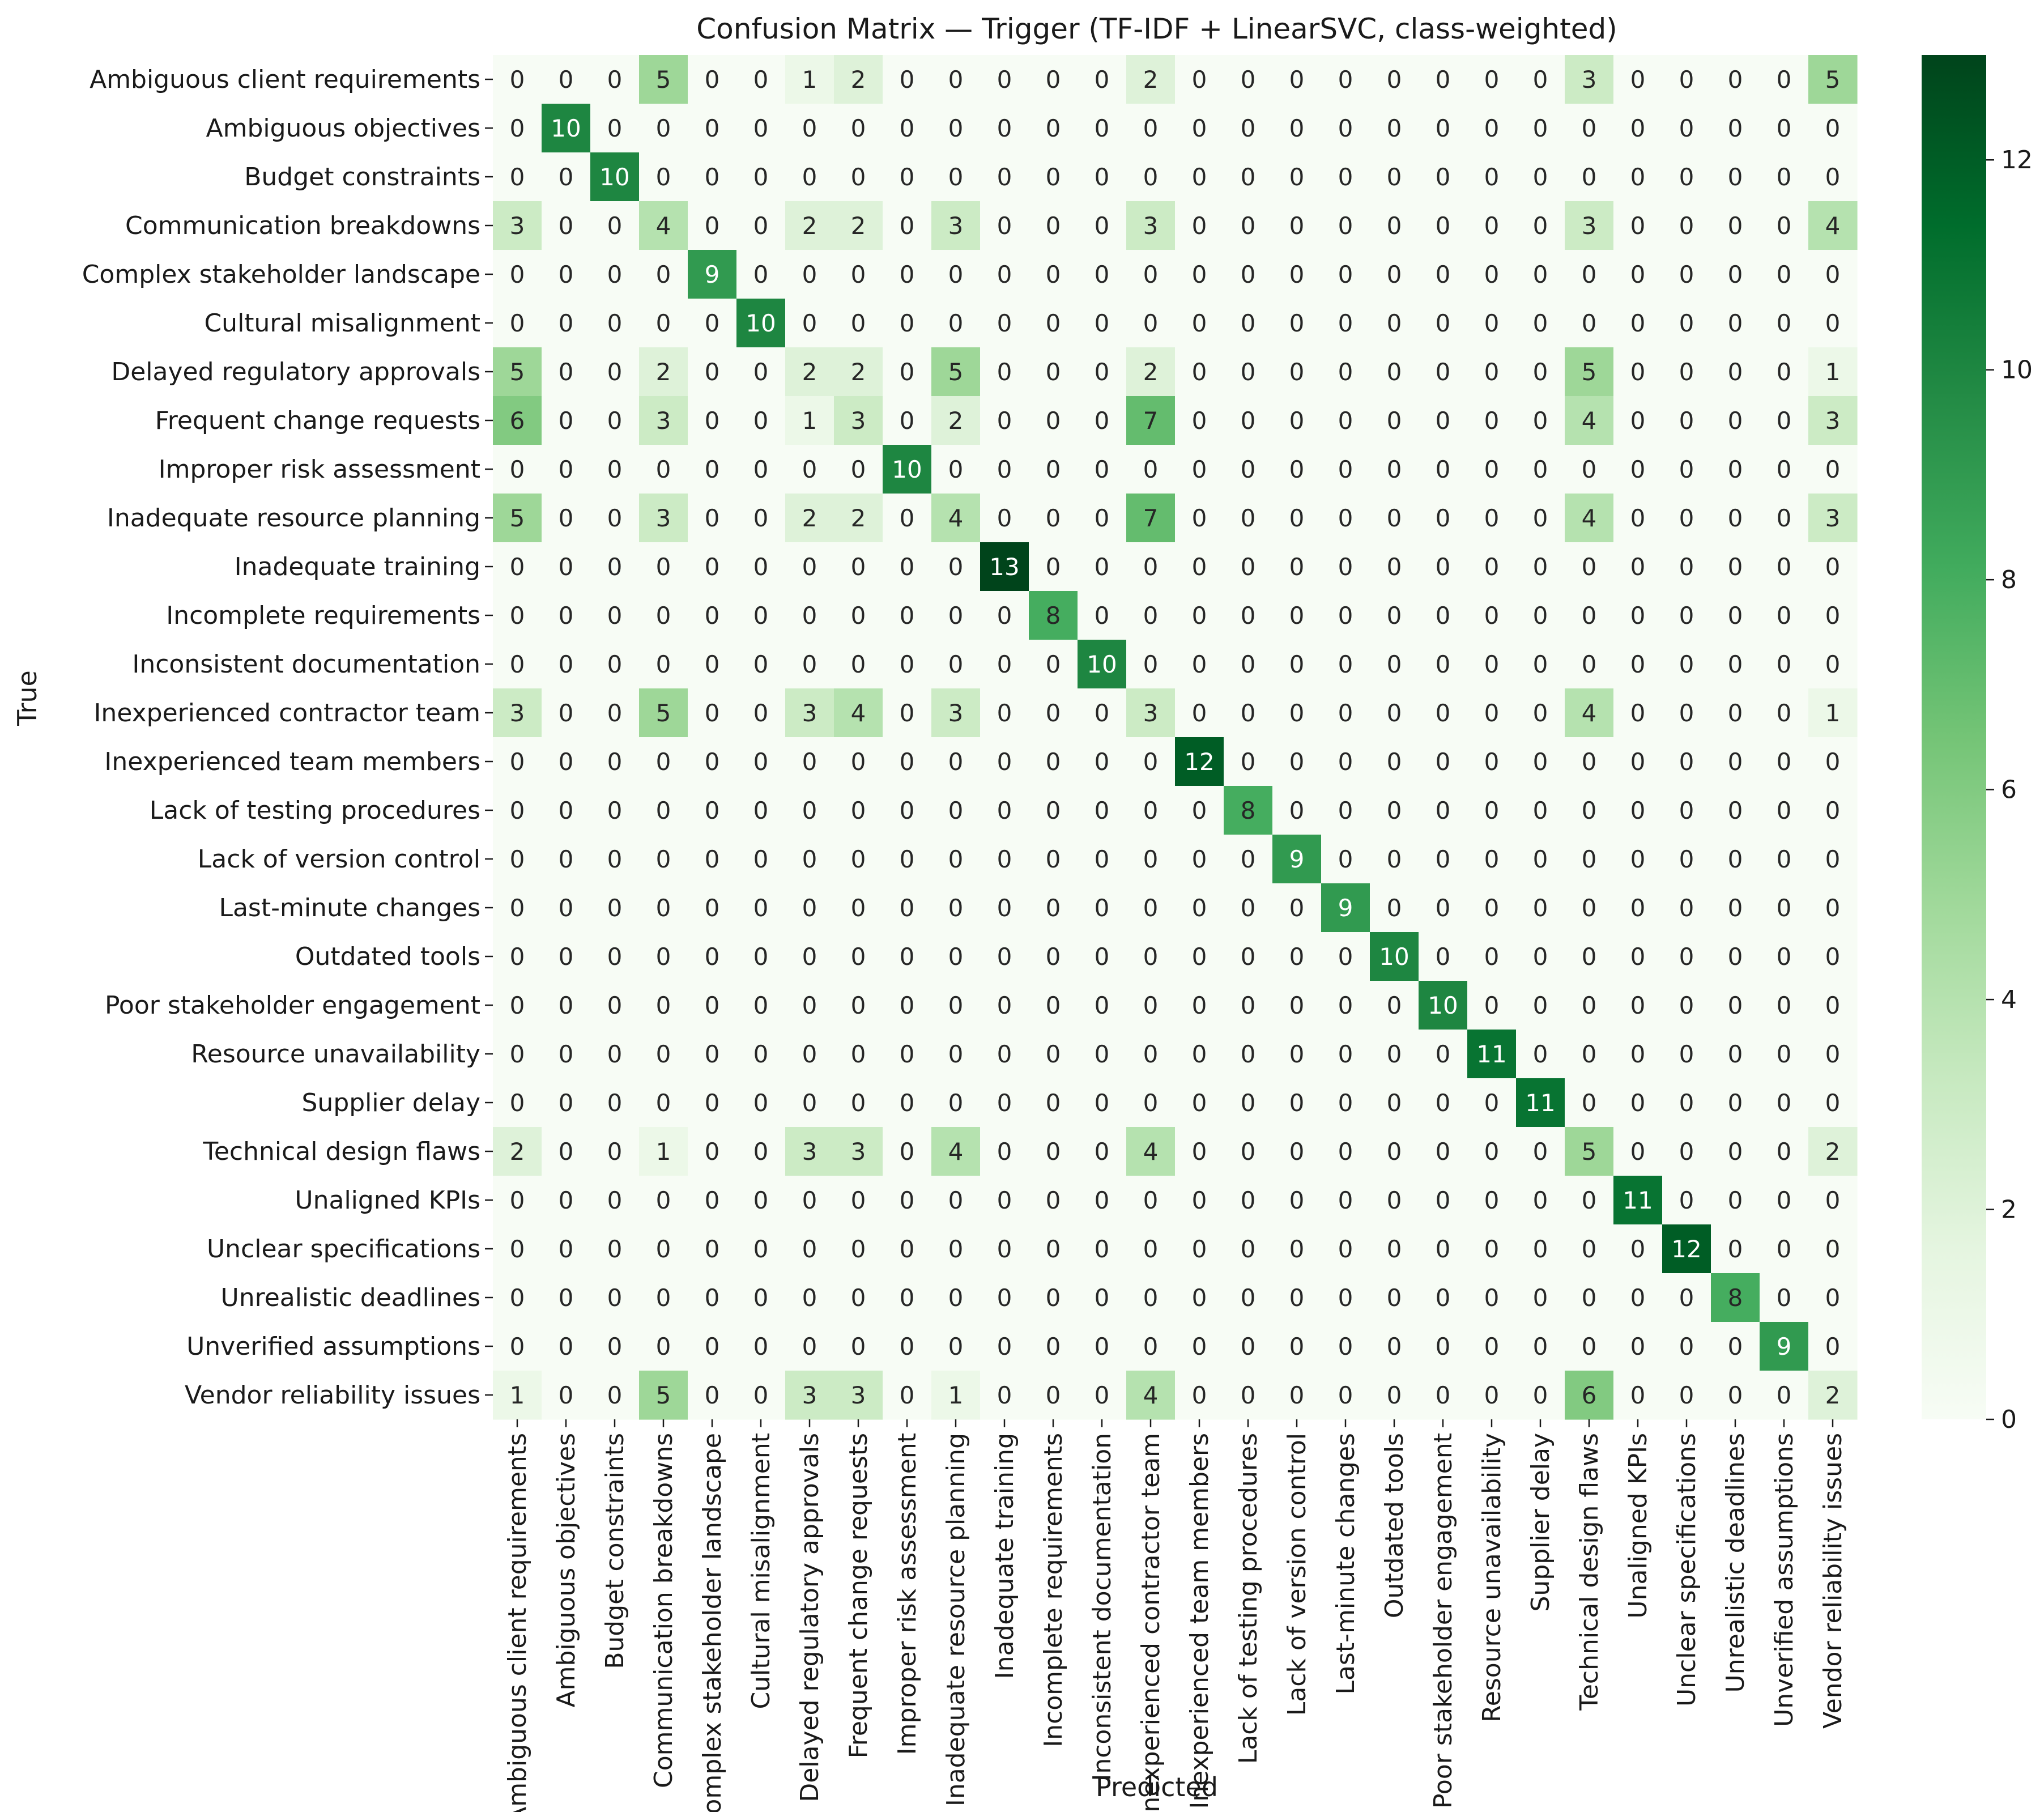  What do you see at coordinates (663, 79) in the screenshot?
I see `cell-value-label: 5` at bounding box center [663, 79].